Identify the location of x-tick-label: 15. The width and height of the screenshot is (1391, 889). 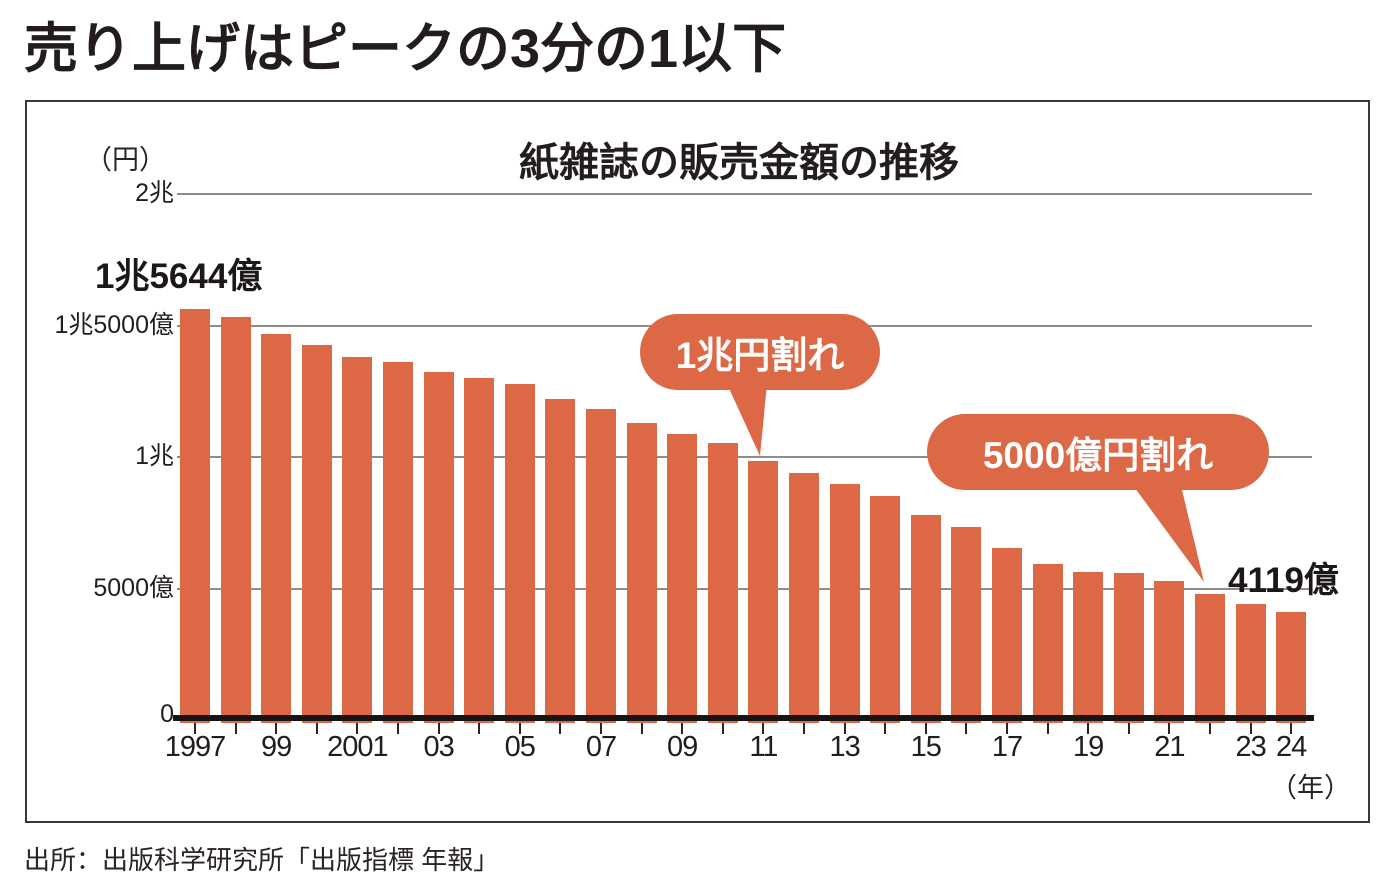
(926, 747).